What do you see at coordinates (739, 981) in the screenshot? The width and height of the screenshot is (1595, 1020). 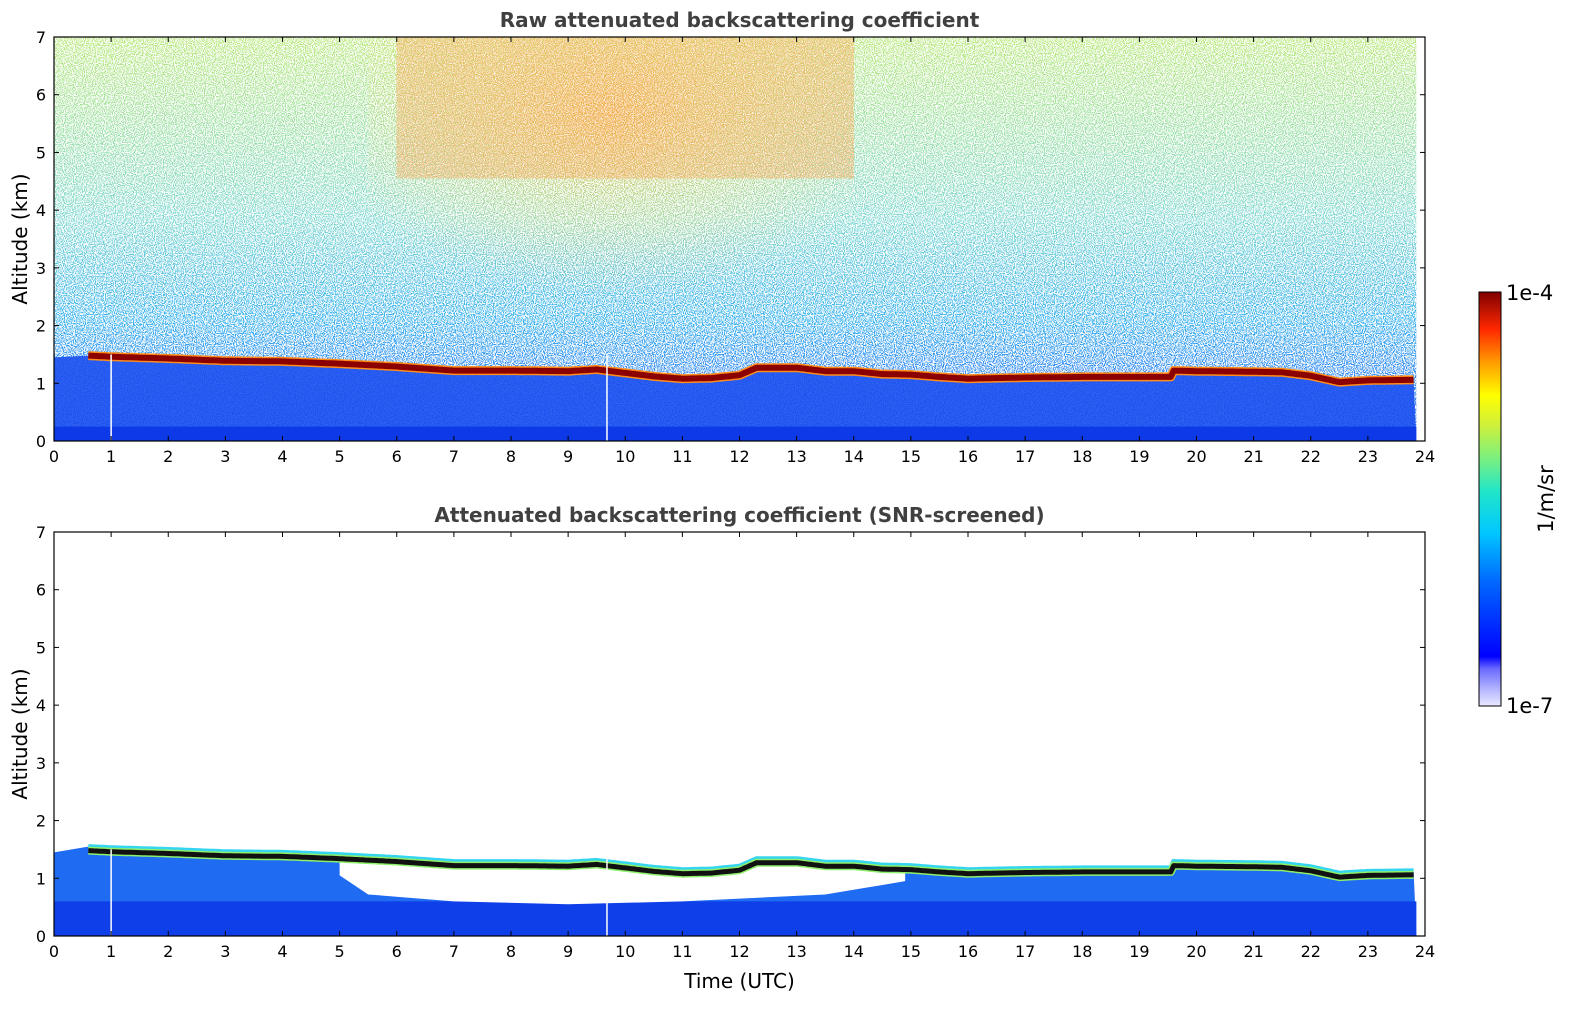 I see `time-x-axis-label: Time (UTC)` at bounding box center [739, 981].